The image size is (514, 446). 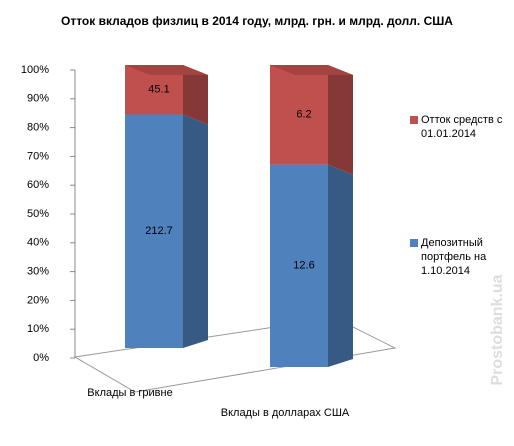 What do you see at coordinates (38, 329) in the screenshot?
I see `y-tick-label: 10%` at bounding box center [38, 329].